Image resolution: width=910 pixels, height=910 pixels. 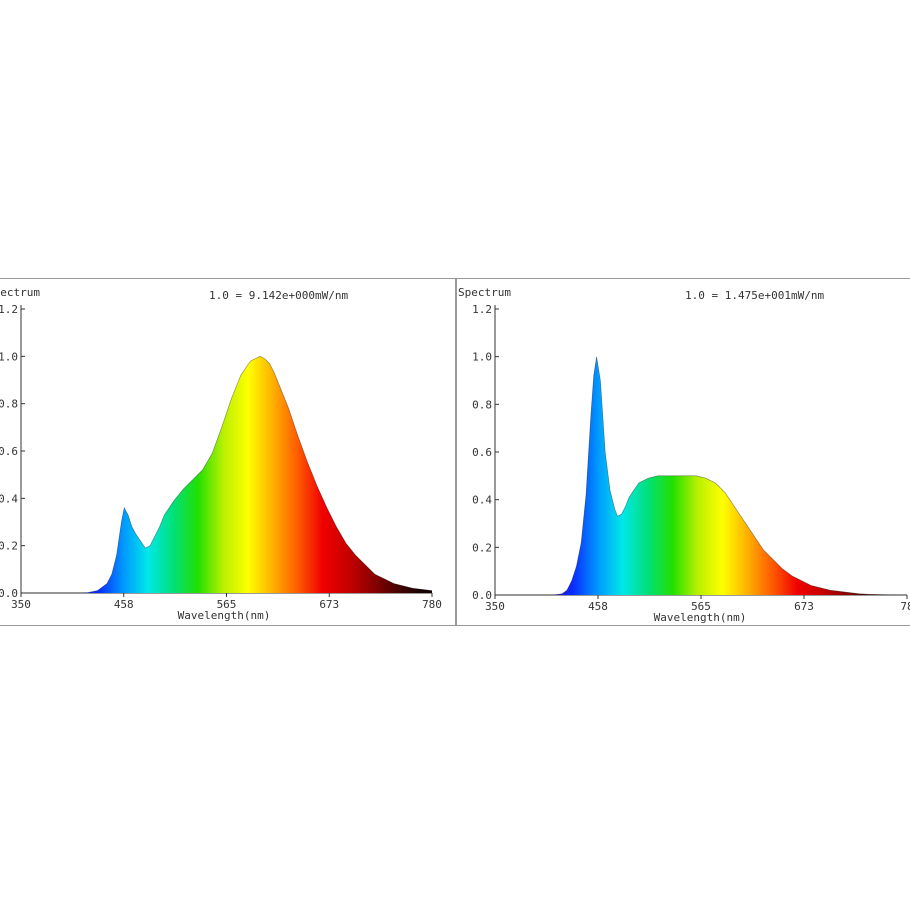 What do you see at coordinates (754, 295) in the screenshot?
I see `chart-subtitle: 1.0 = 1.475e+001mW/nm` at bounding box center [754, 295].